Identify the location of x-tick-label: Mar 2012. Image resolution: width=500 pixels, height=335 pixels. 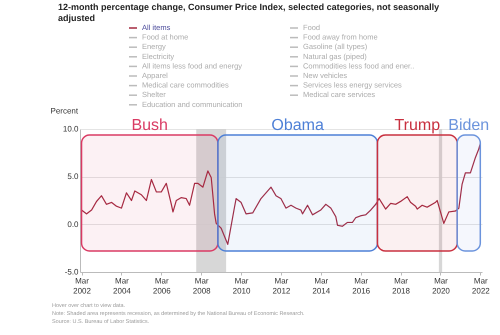
(281, 286).